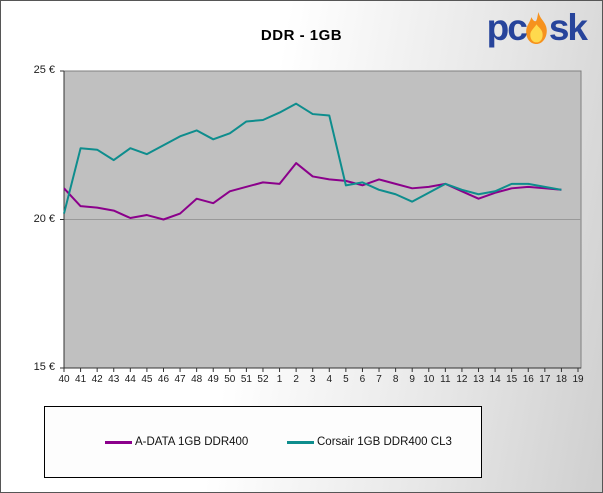 The height and width of the screenshot is (493, 603). Describe the element at coordinates (578, 379) in the screenshot. I see `x-tick-label: 19` at that location.